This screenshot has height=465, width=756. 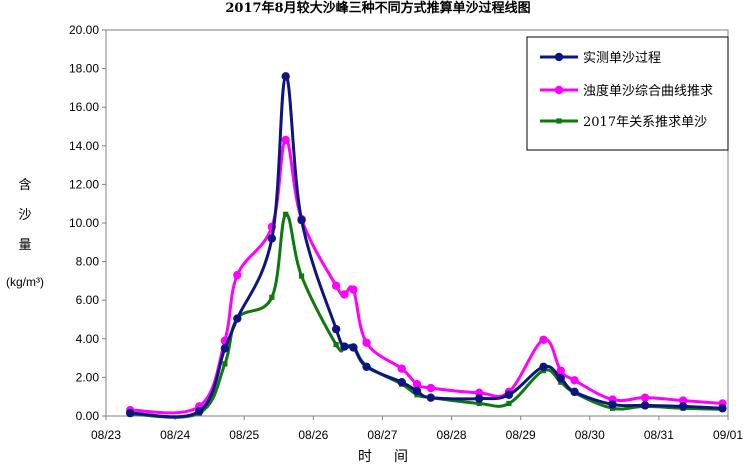 What do you see at coordinates (728, 435) in the screenshot?
I see `x-tick-label: 09/01` at bounding box center [728, 435].